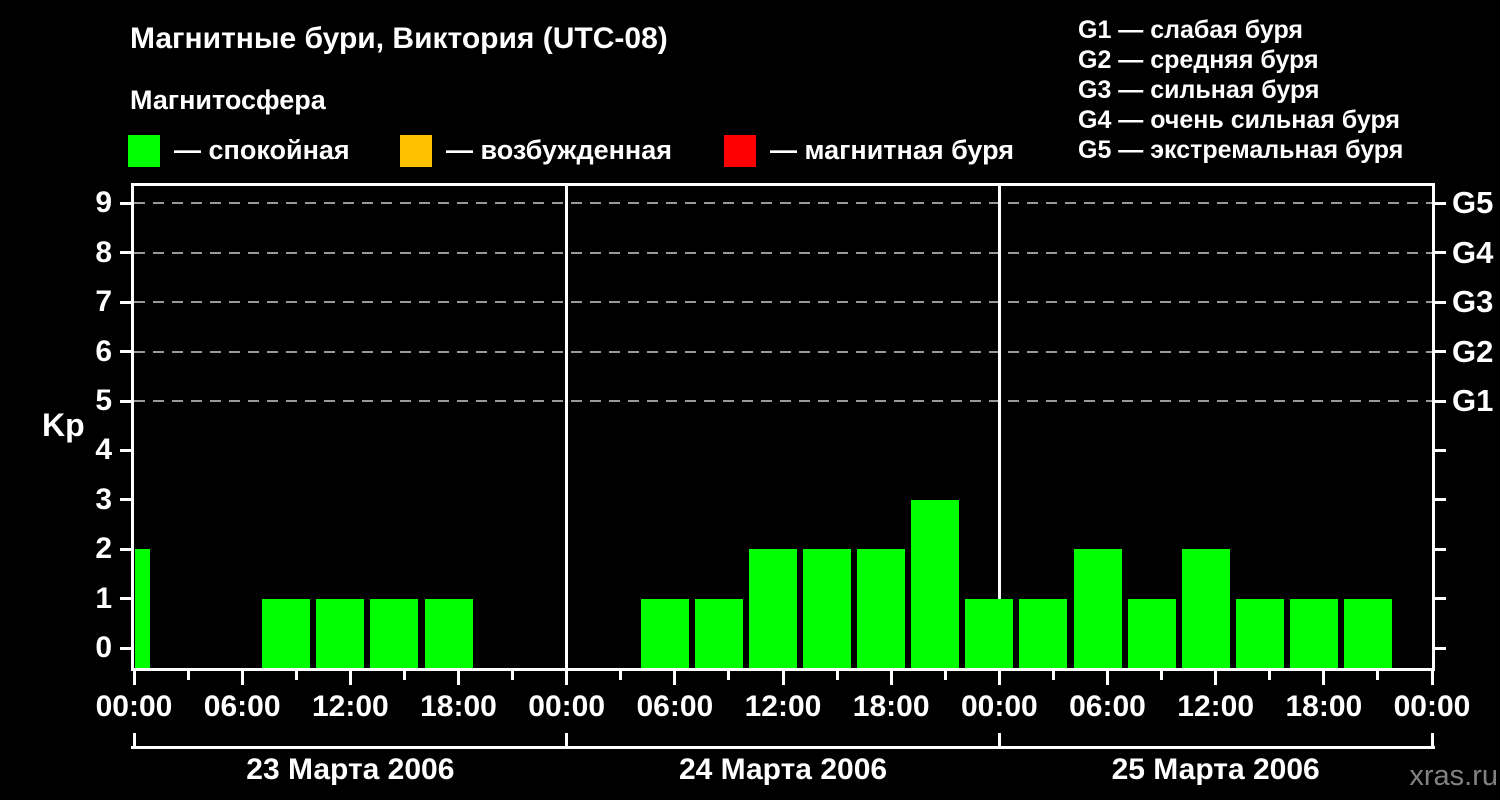 The image size is (1500, 800). What do you see at coordinates (103, 252) in the screenshot?
I see `y-tick-label-8: 8` at bounding box center [103, 252].